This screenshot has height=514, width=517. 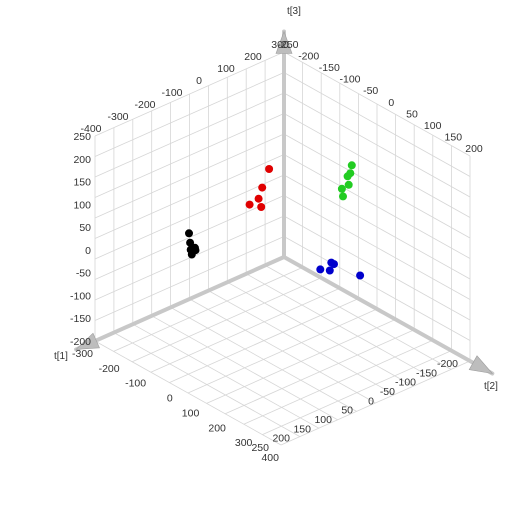 What do you see at coordinates (294, 11) in the screenshot?
I see `z-axis-label: t[3]` at bounding box center [294, 11].